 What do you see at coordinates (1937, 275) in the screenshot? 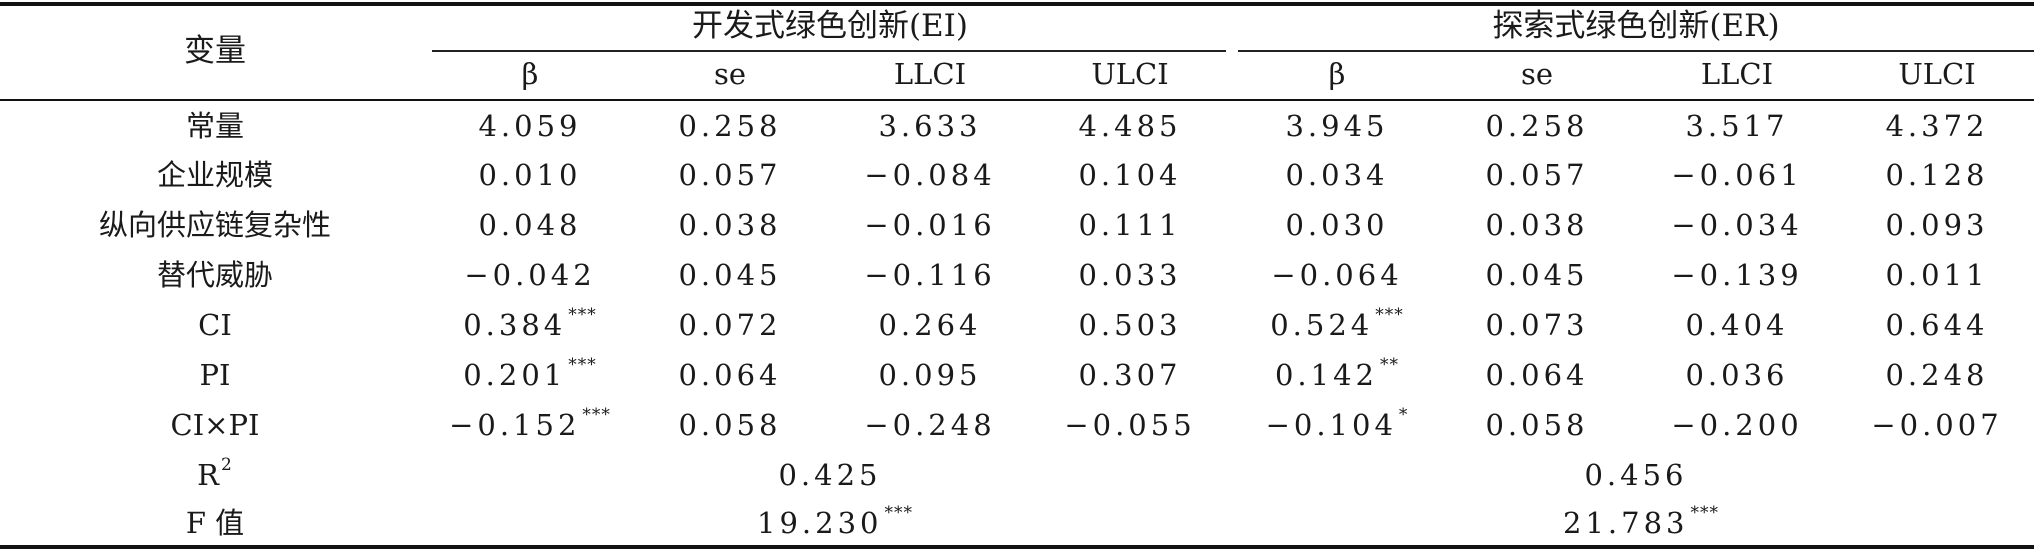
I see `table-cell: 0.011` at bounding box center [1937, 275].